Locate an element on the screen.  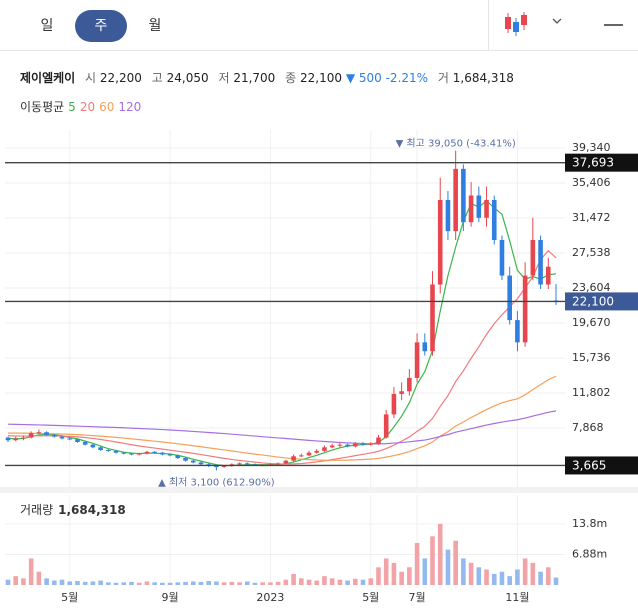
tab: 일 is located at coordinates (47, 26).